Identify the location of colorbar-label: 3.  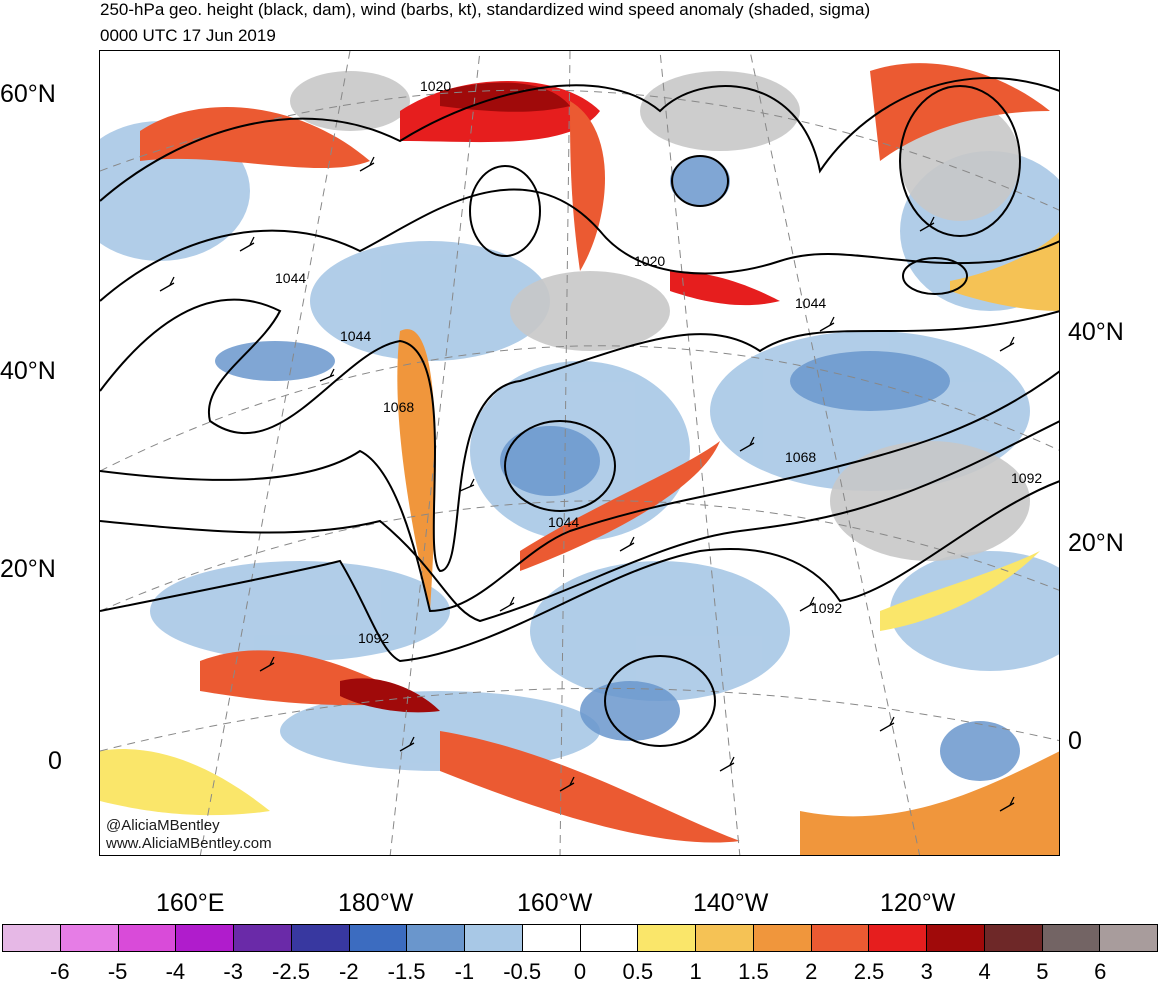
(926, 971).